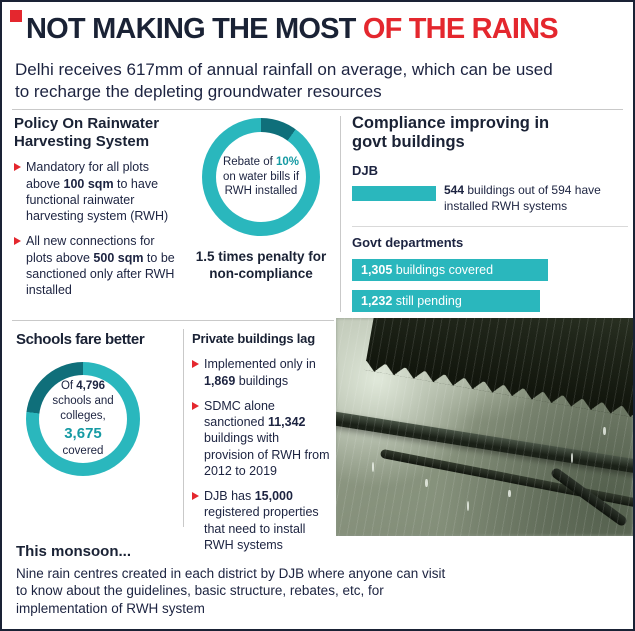 This screenshot has width=635, height=631. Describe the element at coordinates (68, 386) in the screenshot. I see `schools-of-label: Of` at that location.